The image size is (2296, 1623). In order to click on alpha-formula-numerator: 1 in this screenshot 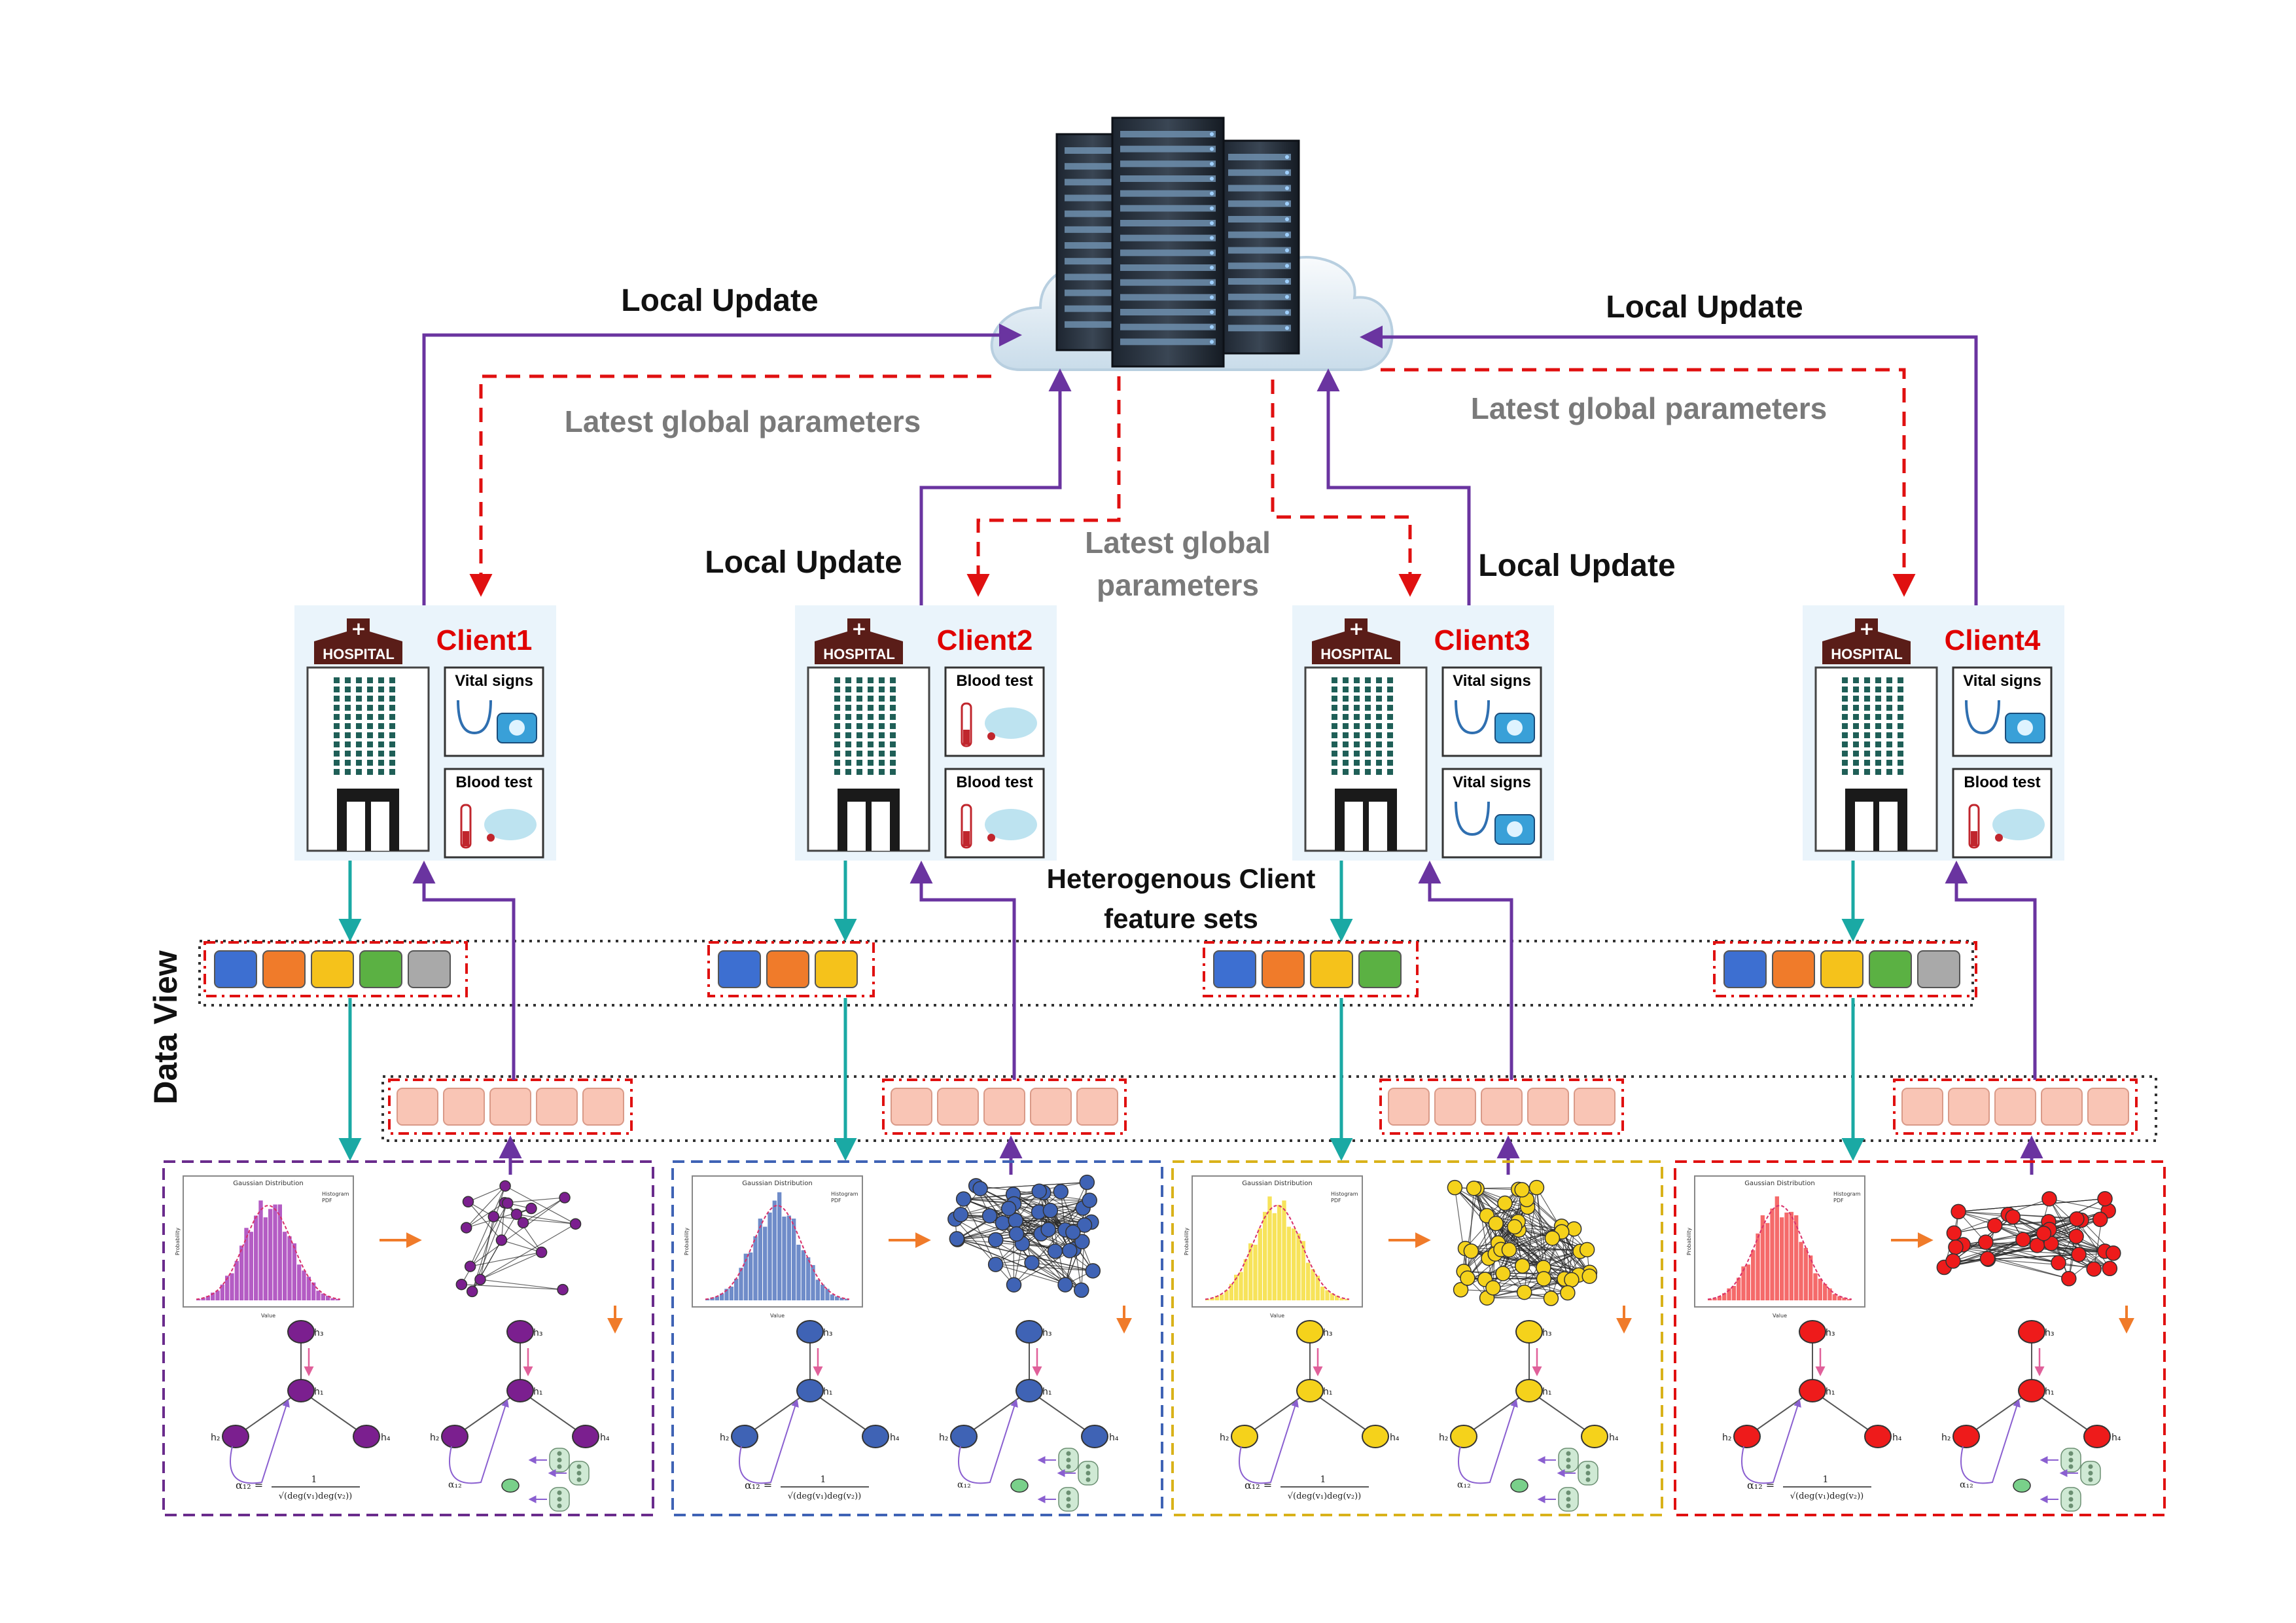, I will do `click(314, 1479)`.